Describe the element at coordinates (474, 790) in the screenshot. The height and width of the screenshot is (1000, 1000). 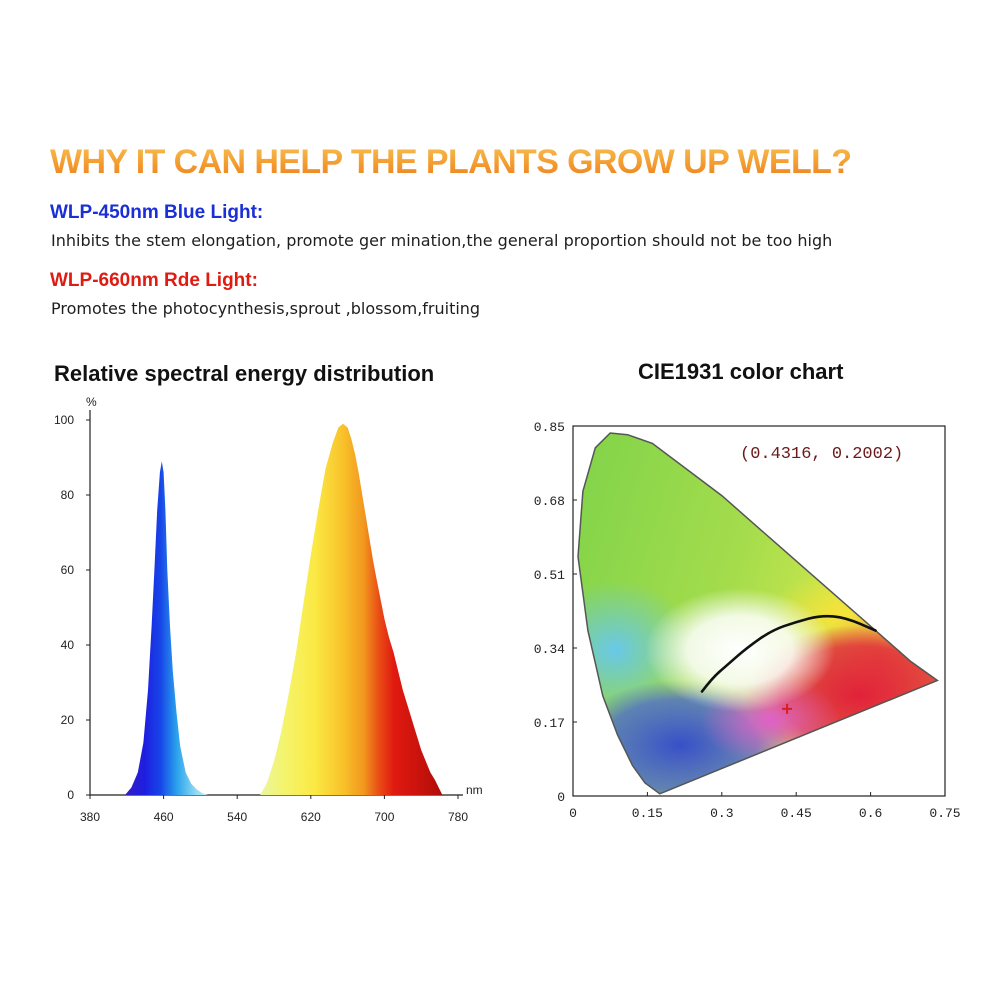
I see `spectral-x-unit: nm` at that location.